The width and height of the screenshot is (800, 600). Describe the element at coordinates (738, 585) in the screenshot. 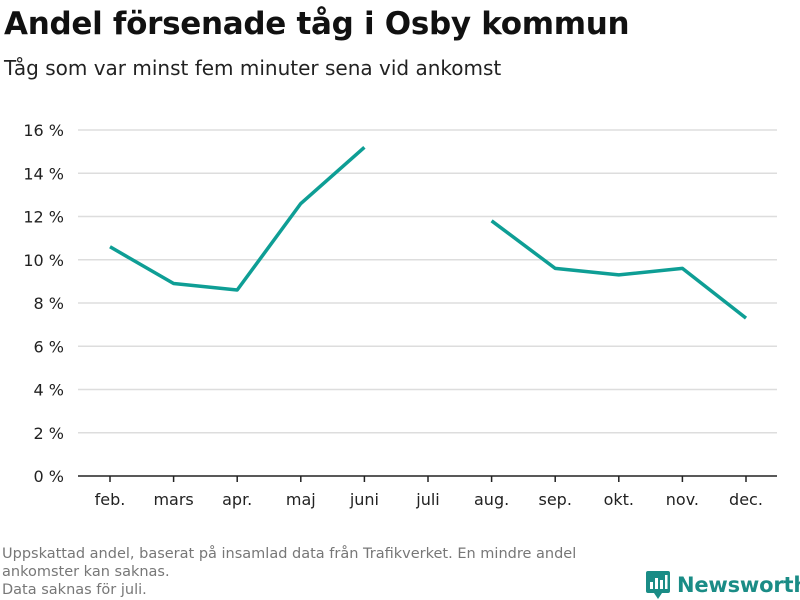

I see `brand-name: Newsworthy` at that location.